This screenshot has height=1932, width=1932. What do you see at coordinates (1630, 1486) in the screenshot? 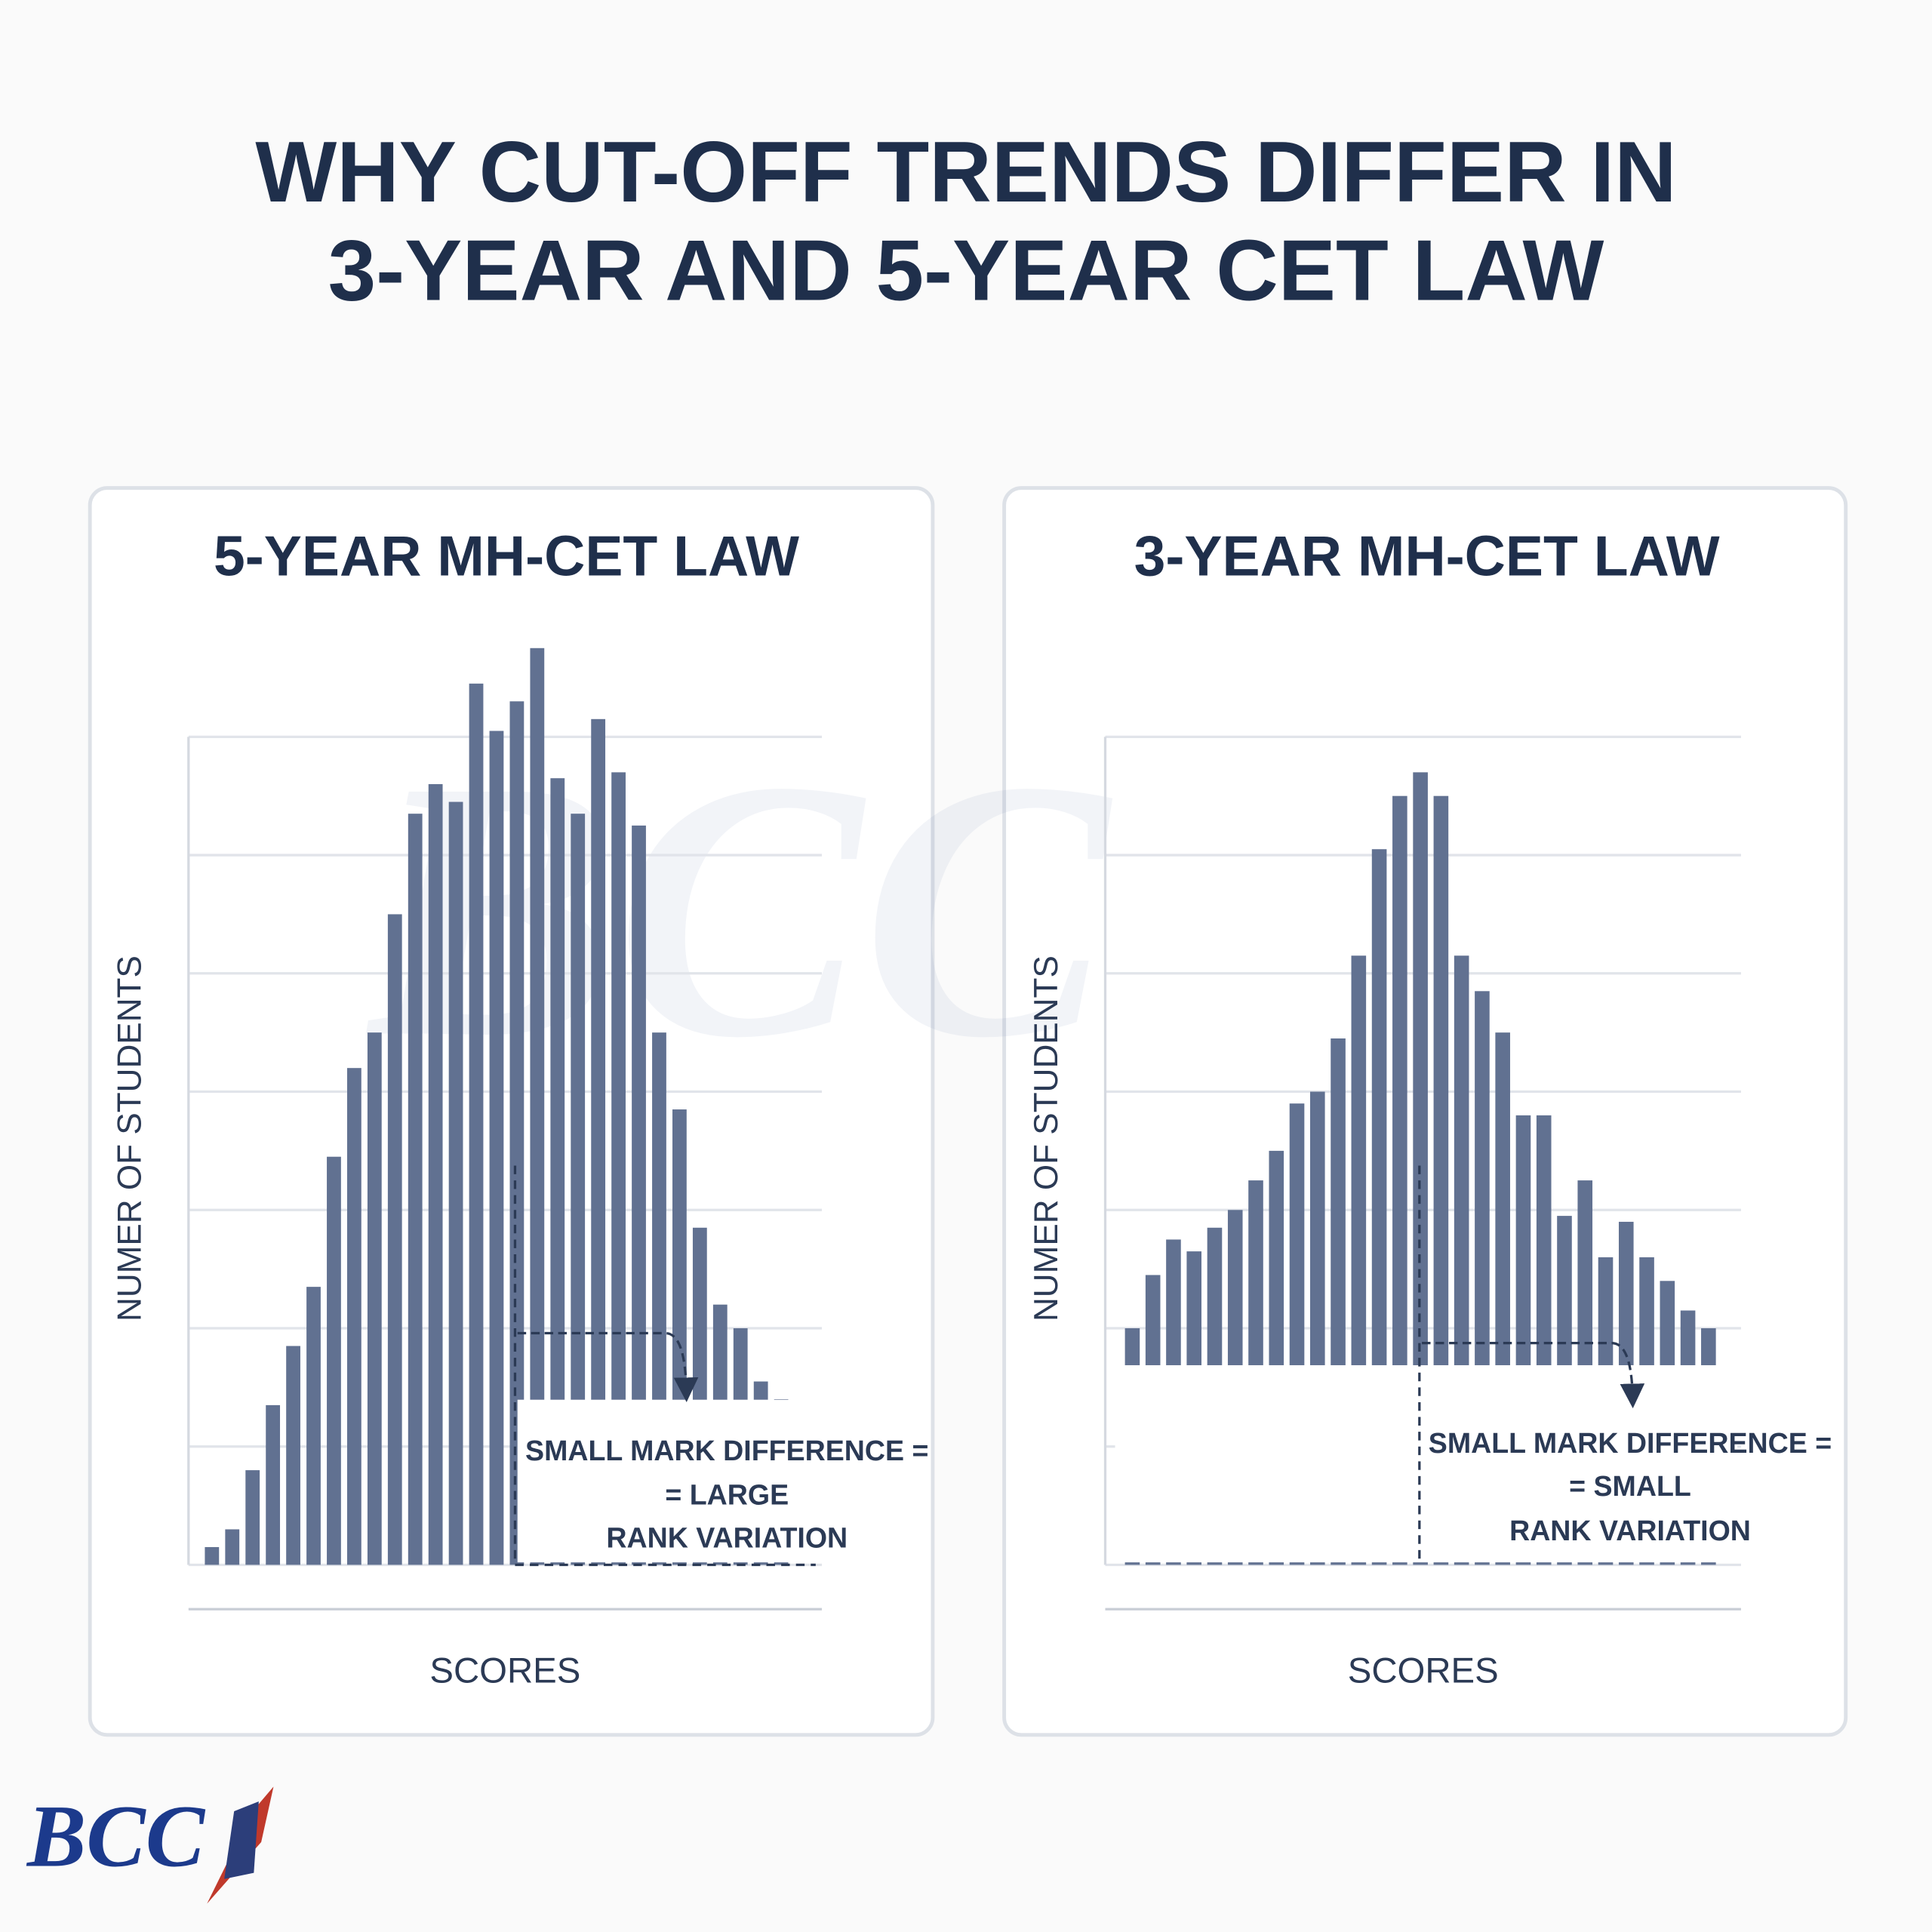
I see `annotation: = SMALL` at bounding box center [1630, 1486].